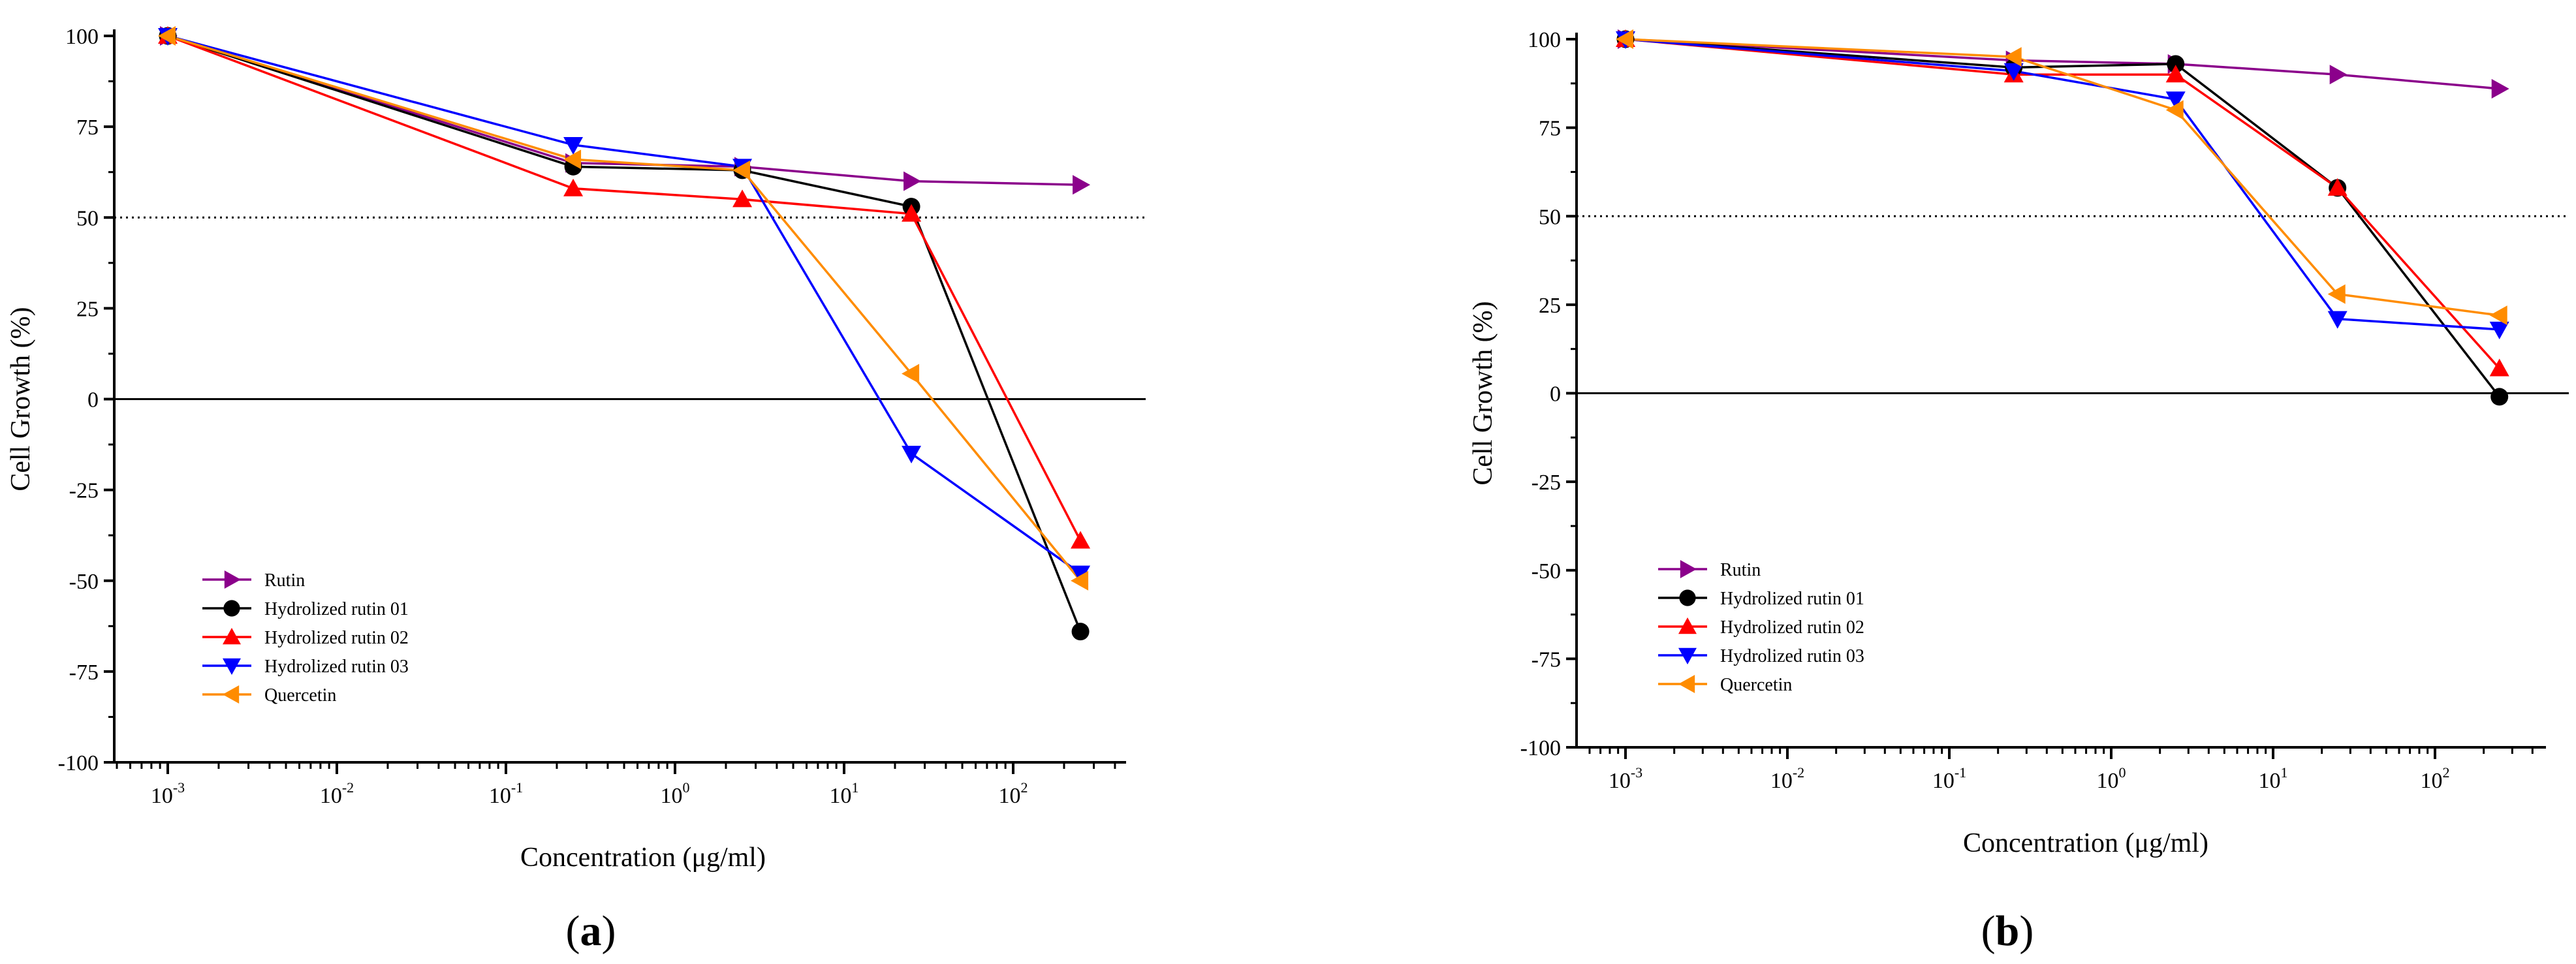 The width and height of the screenshot is (2576, 964). Describe the element at coordinates (591, 931) in the screenshot. I see `panel-label: (a)` at that location.